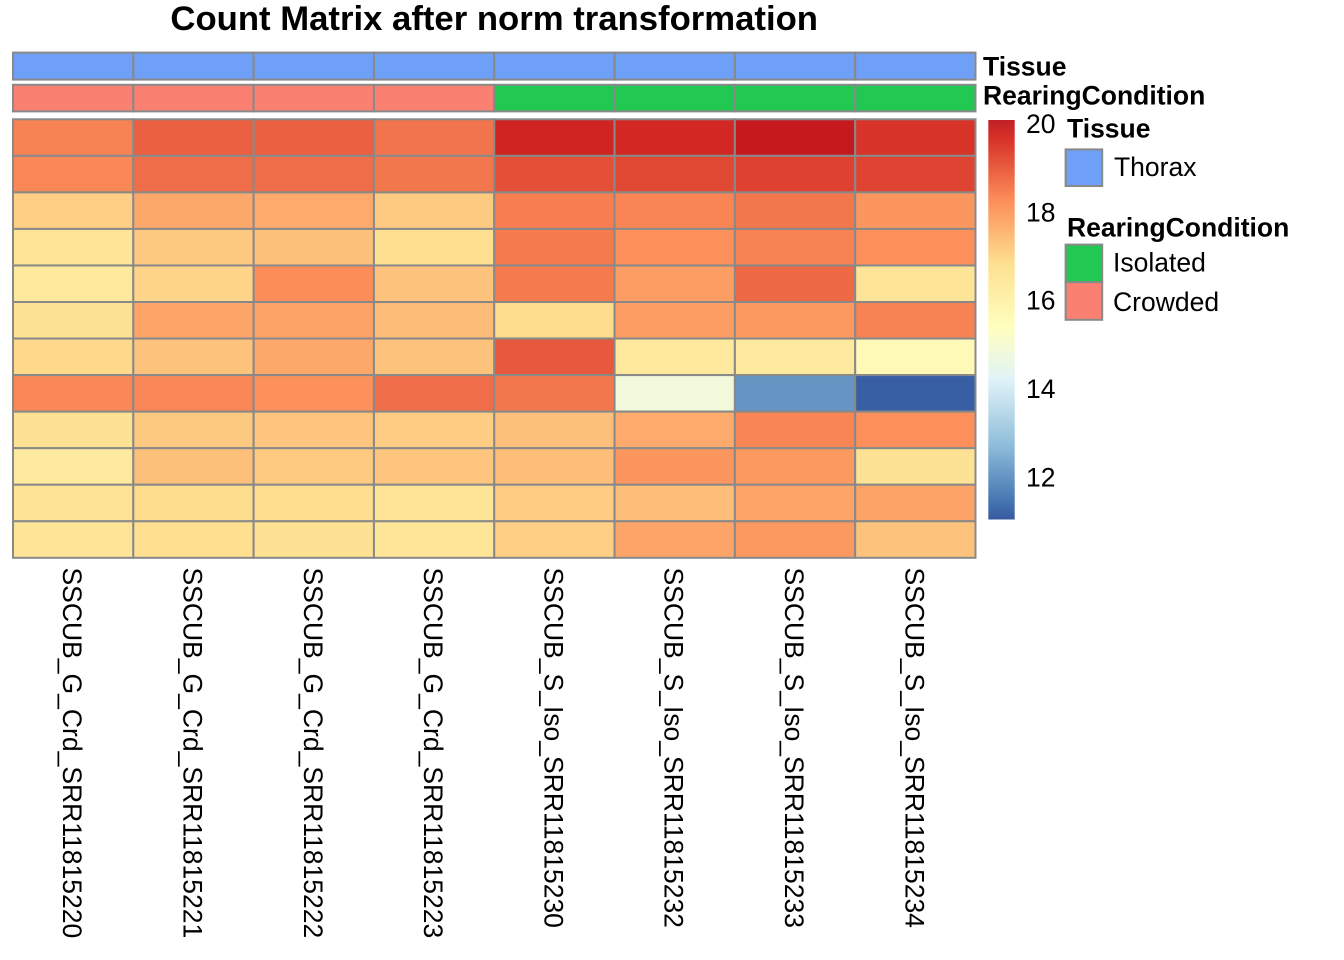 This screenshot has height=960, width=1344. Describe the element at coordinates (313, 753) in the screenshot. I see `svg-text: SSCUB_G_Crd_SRR11815222` at that location.